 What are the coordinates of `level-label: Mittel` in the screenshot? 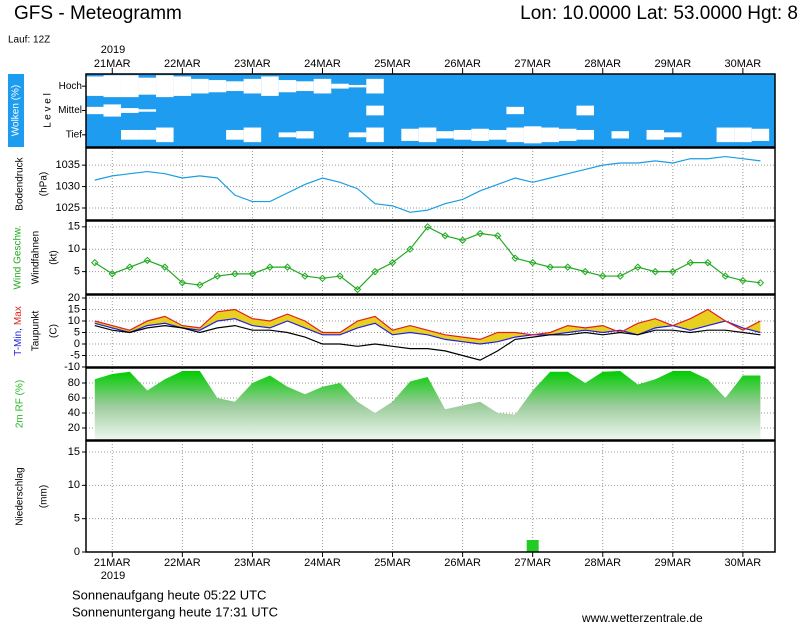 It's located at (70, 110).